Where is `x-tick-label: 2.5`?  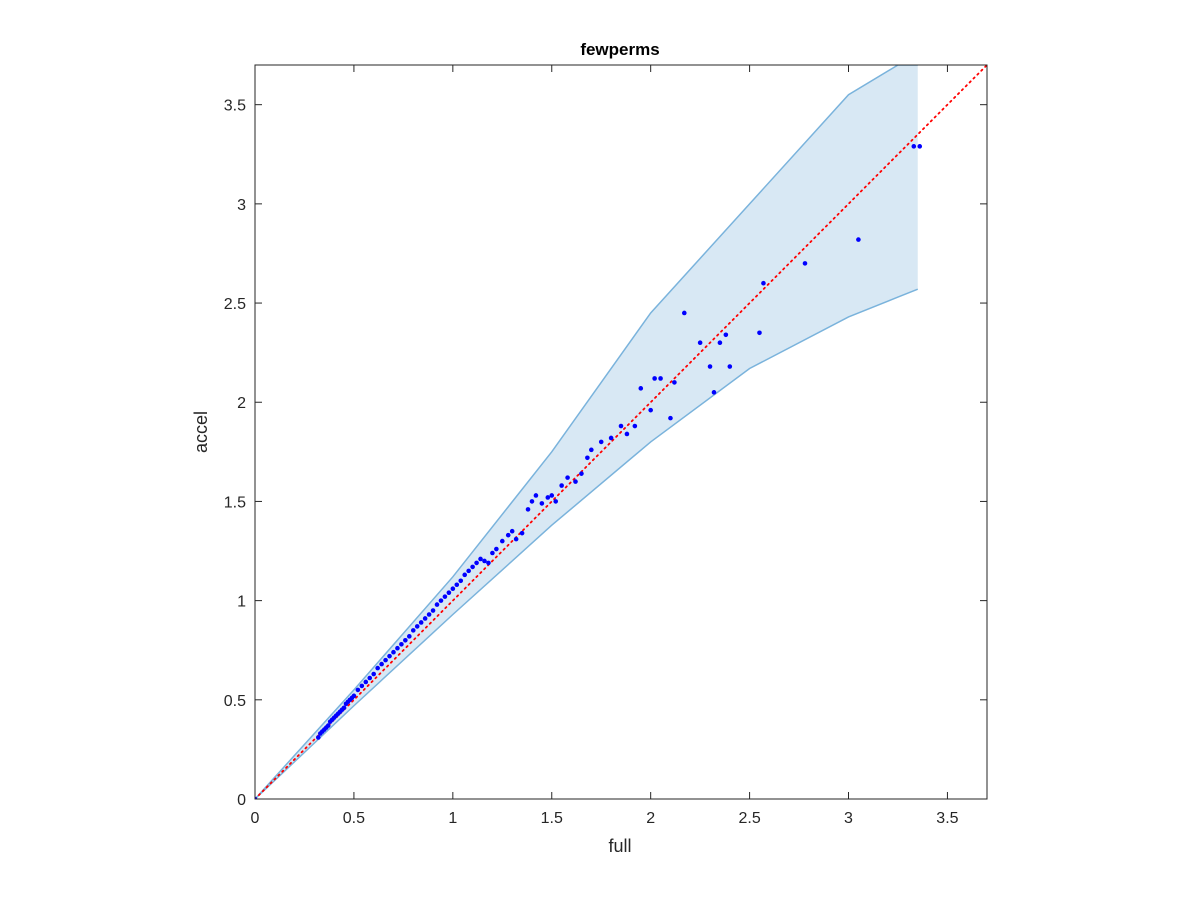 x-tick-label: 2.5 is located at coordinates (749, 818).